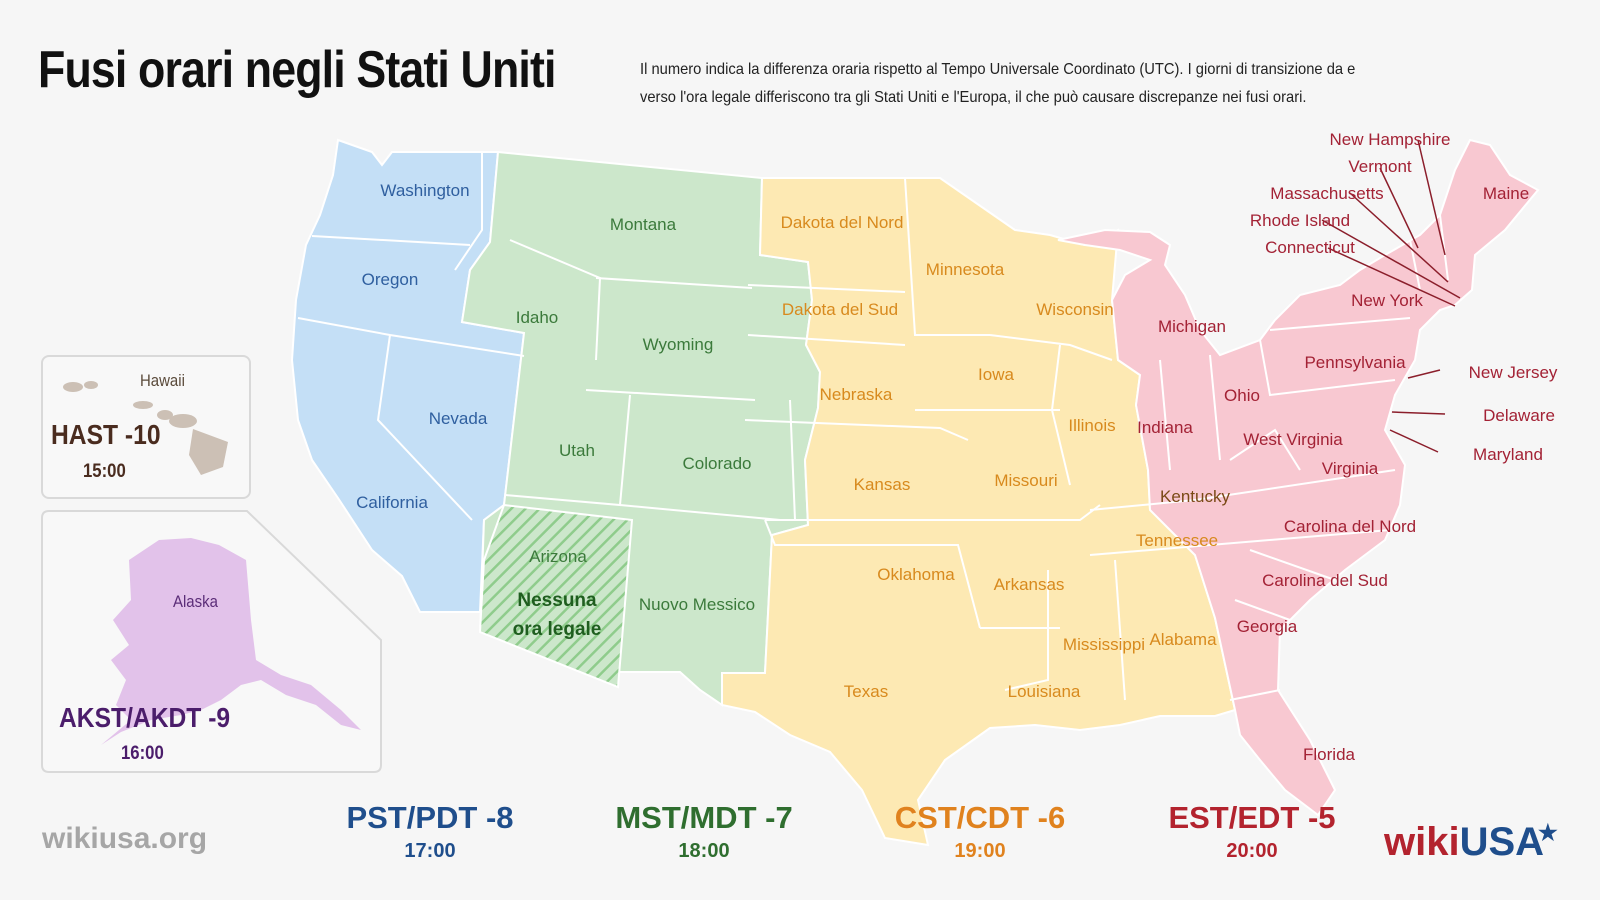 This screenshot has height=900, width=1600. What do you see at coordinates (856, 394) in the screenshot?
I see `label-nebraska: Nebraska` at bounding box center [856, 394].